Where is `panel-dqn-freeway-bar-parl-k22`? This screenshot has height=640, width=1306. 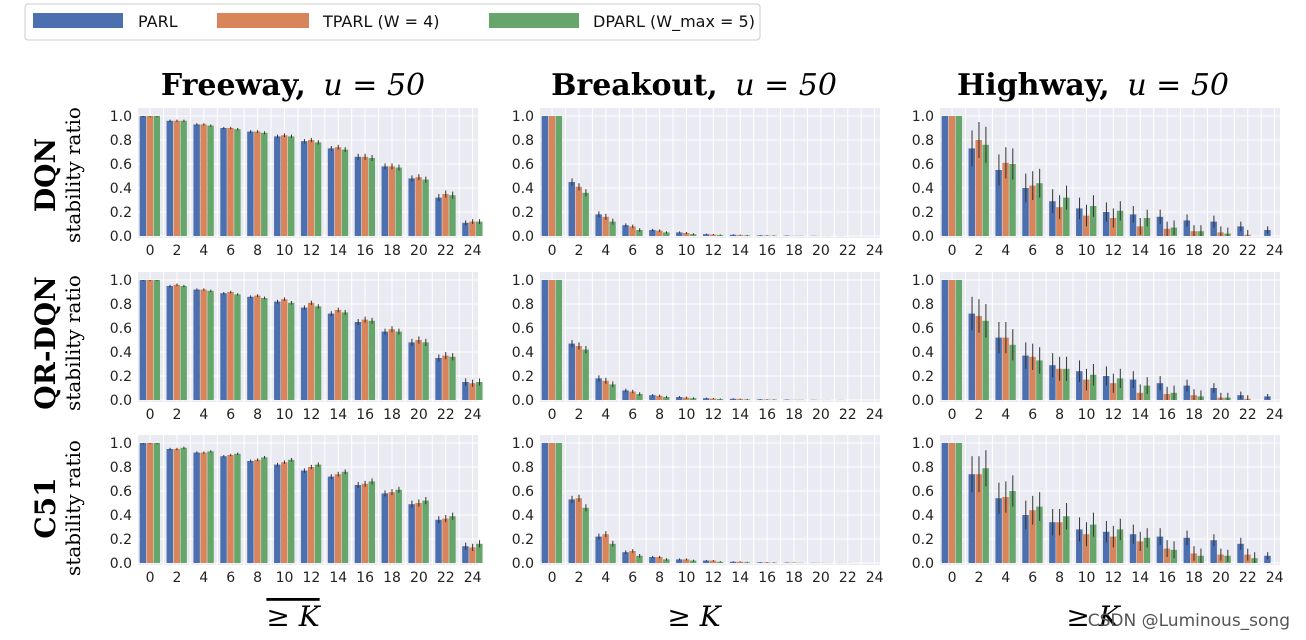
panel-dqn-freeway-bar-parl-k22 is located at coordinates (438, 216).